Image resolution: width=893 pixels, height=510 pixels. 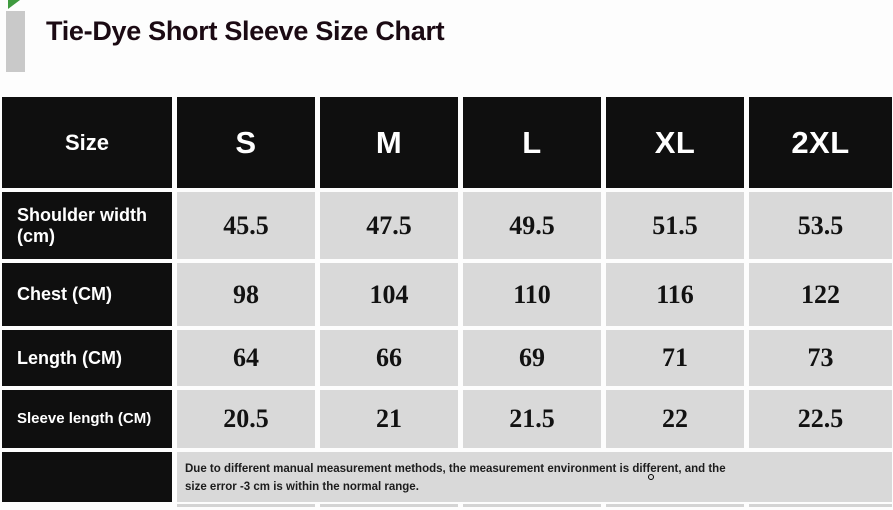 What do you see at coordinates (820, 294) in the screenshot?
I see `chest-2xl: 122` at bounding box center [820, 294].